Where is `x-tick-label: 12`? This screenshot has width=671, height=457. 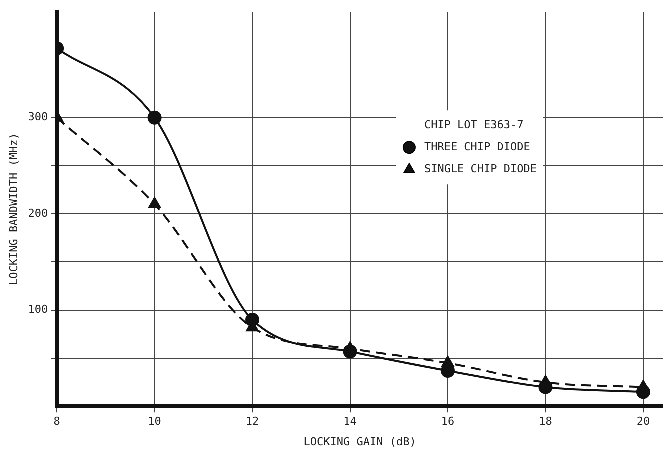 x-tick-label: 12 is located at coordinates (253, 421).